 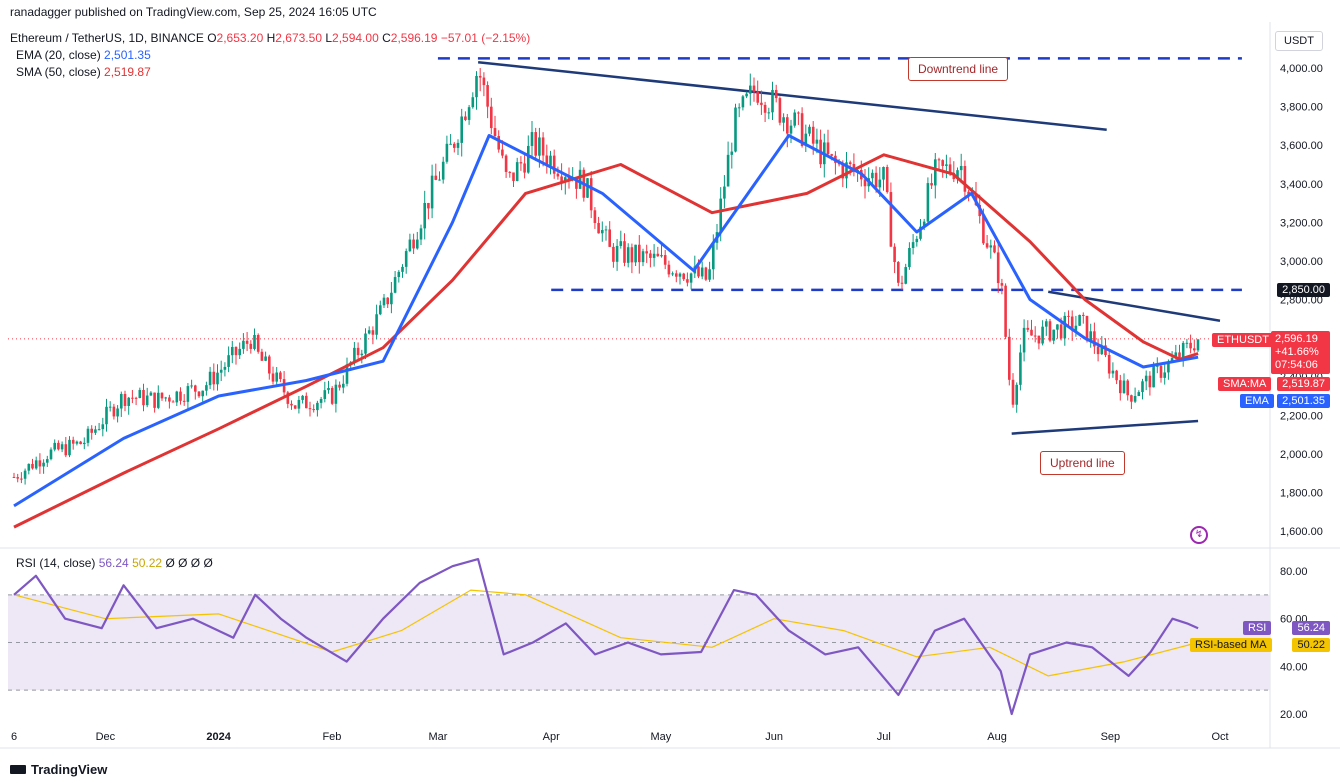 I want to click on currency-button: USDT, so click(x=1299, y=41).